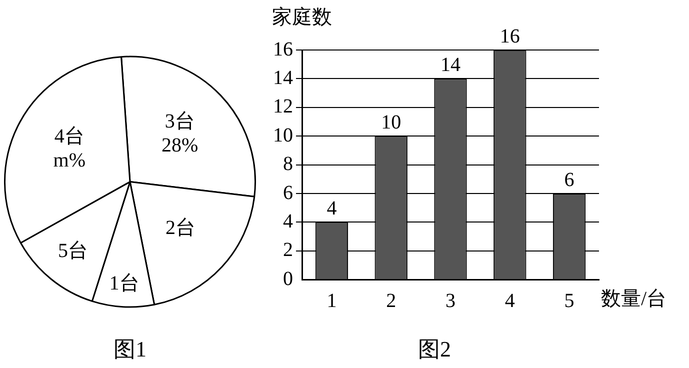  Describe the element at coordinates (288, 250) in the screenshot. I see `y-tick-label: 2` at that location.